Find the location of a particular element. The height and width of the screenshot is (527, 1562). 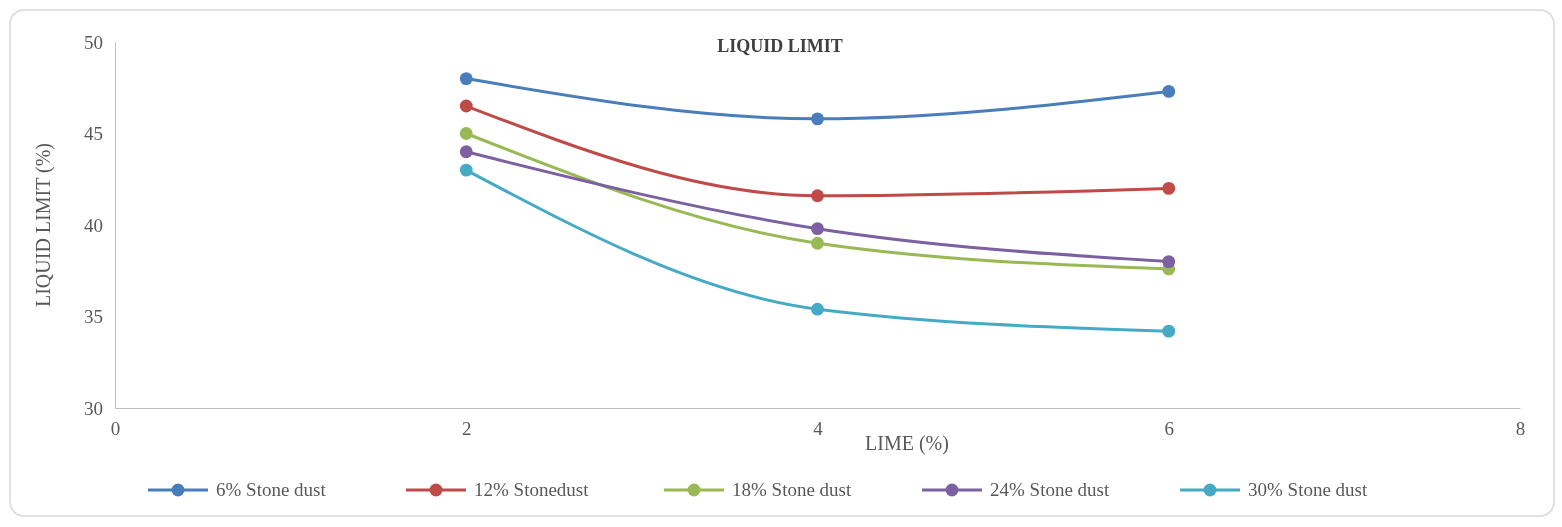

x-tick-label: 4 is located at coordinates (818, 429).